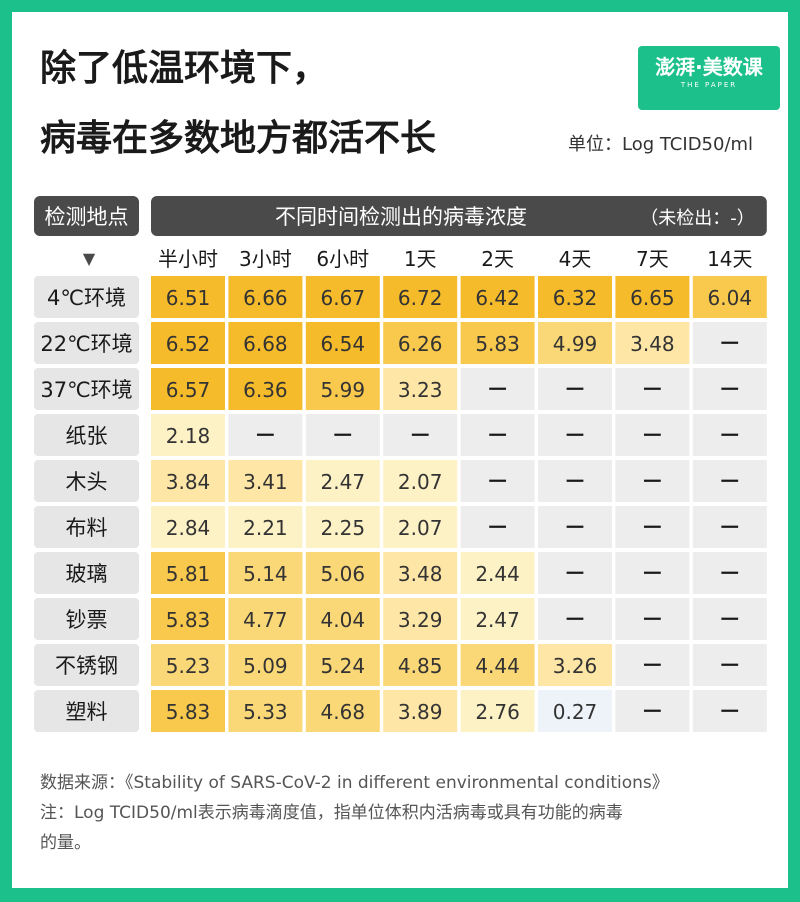 This screenshot has width=800, height=902. Describe the element at coordinates (343, 298) in the screenshot. I see `value-label: 6.67` at that location.